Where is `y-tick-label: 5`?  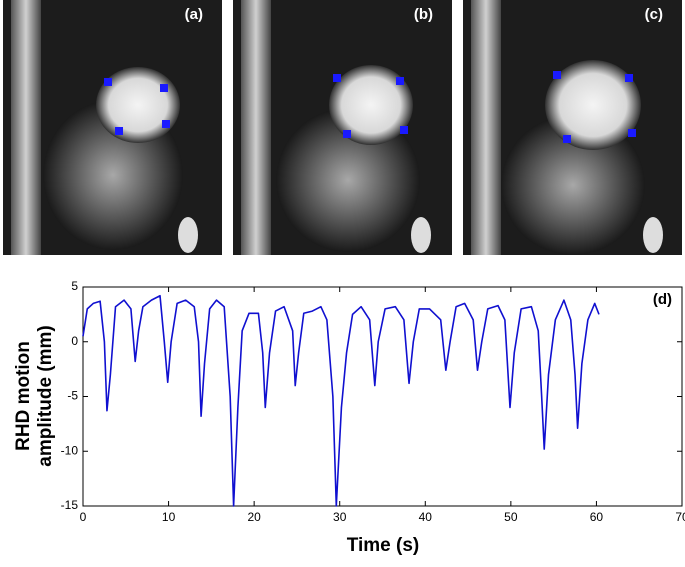
y-tick-label: 5 is located at coordinates (74, 286).